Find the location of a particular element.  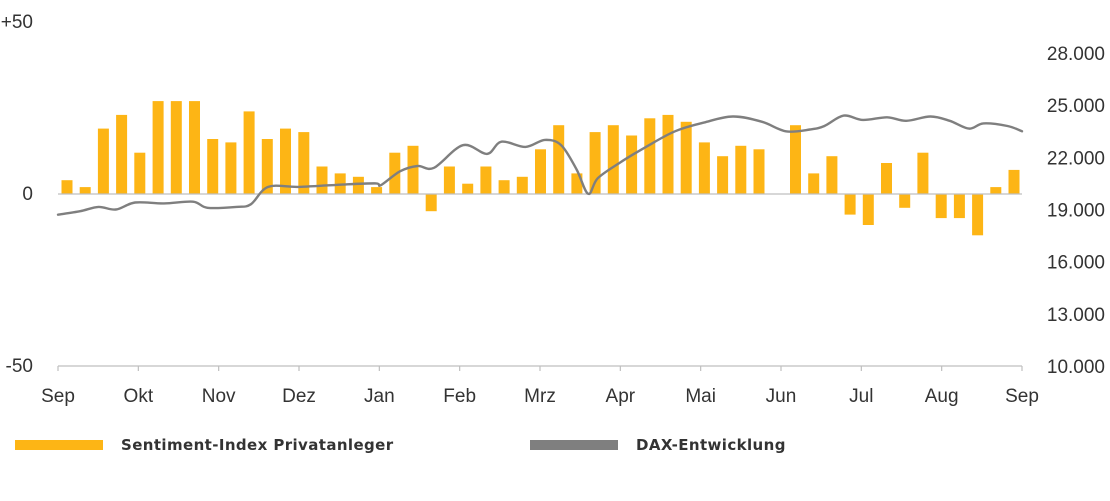

x-tick-label: Feb is located at coordinates (459, 396).